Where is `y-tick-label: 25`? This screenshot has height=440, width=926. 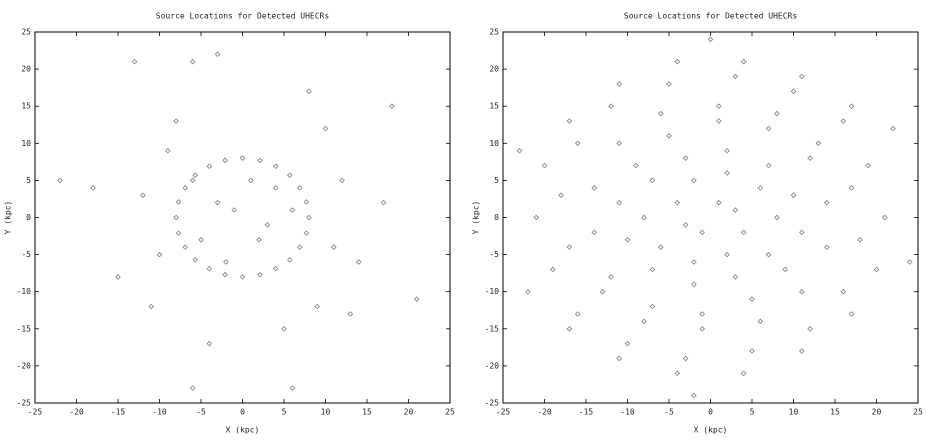
y-tick-label: 25 is located at coordinates (494, 32).